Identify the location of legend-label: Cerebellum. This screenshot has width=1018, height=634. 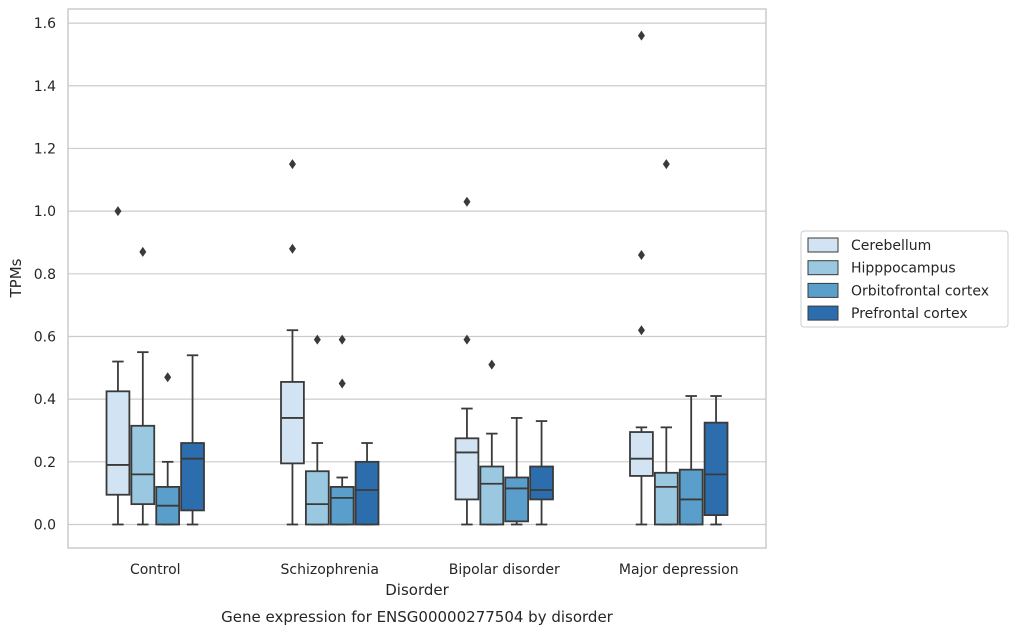
(891, 246).